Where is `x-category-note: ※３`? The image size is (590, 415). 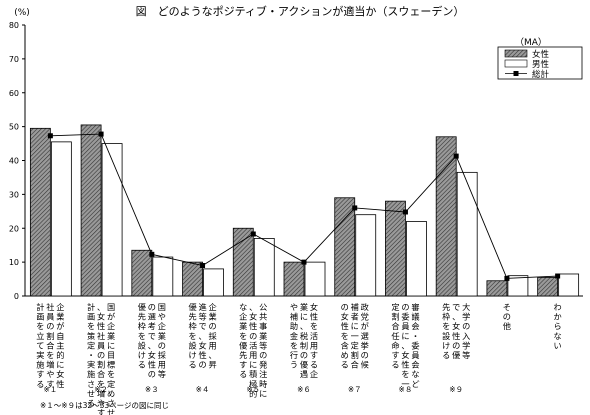 x-category-note: ※３ is located at coordinates (152, 389).